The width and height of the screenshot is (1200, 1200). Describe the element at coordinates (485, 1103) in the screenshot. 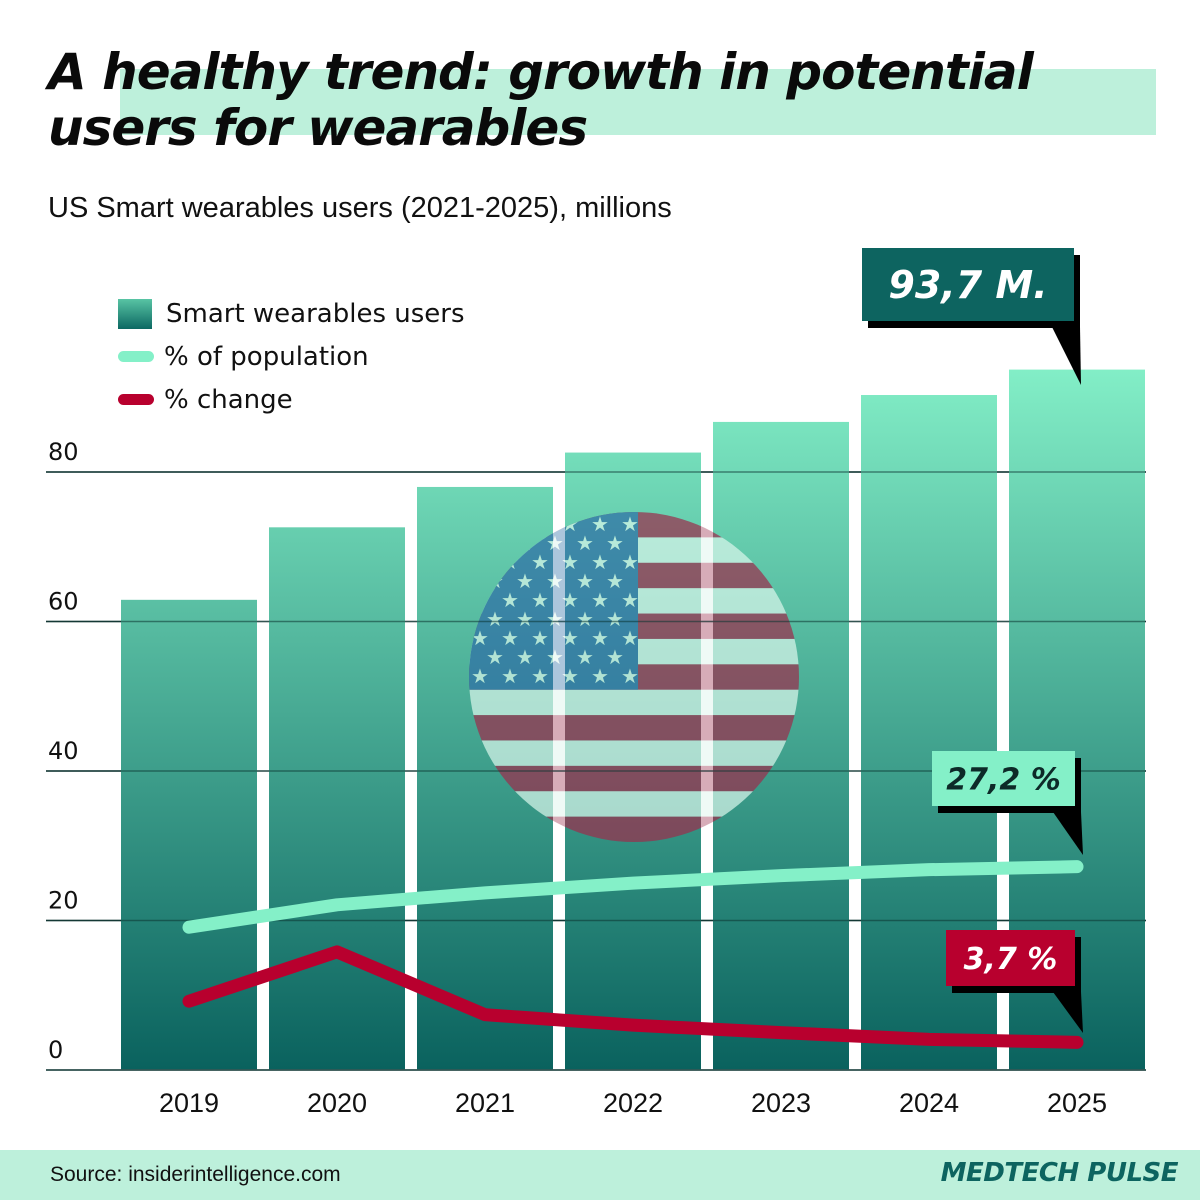

I see `x-tick-label: 2021` at that location.